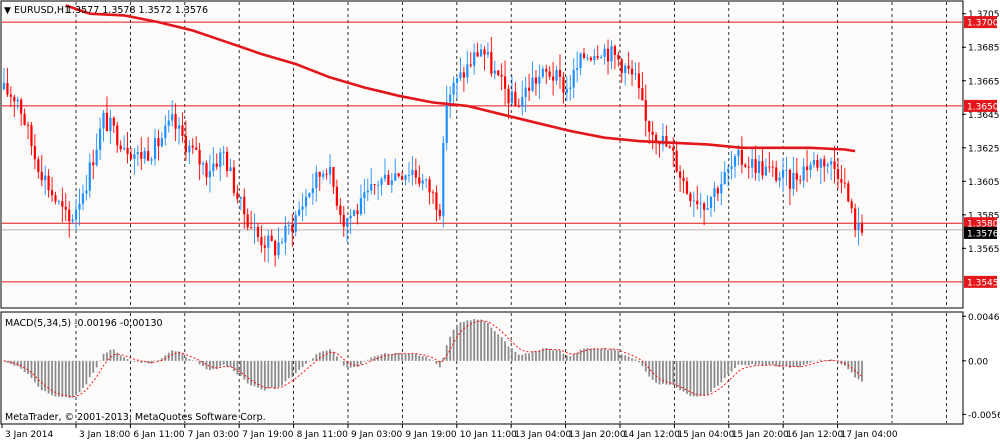 The height and width of the screenshot is (440, 1000). Describe the element at coordinates (7, 11) in the screenshot. I see `chart-menu-icon: ▼` at that location.